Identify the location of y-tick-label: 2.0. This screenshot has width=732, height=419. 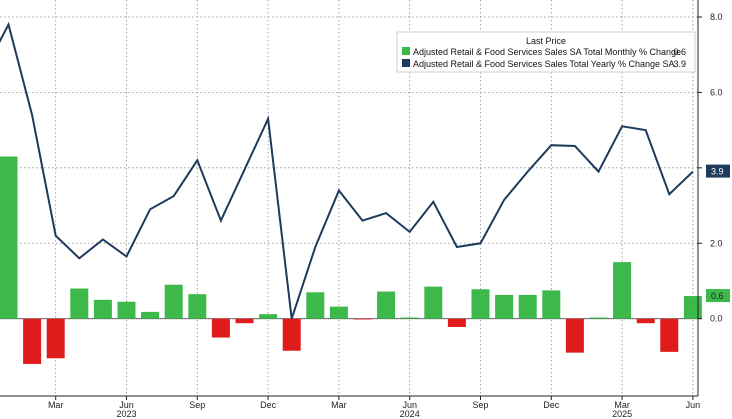
(716, 243).